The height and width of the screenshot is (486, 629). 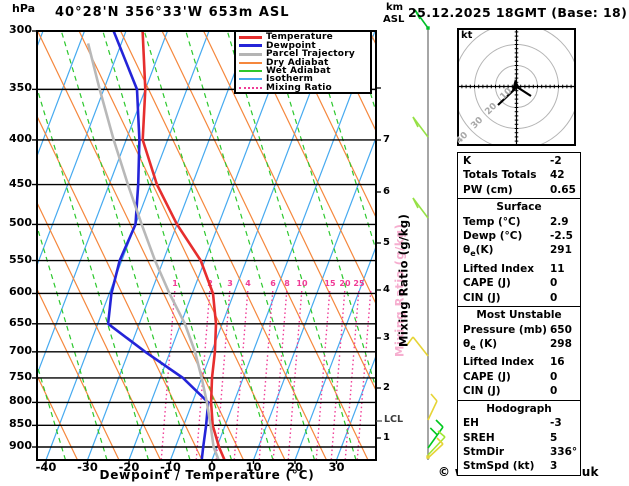 I want to click on panel-row: θe(K) 291, so click(x=519, y=252).